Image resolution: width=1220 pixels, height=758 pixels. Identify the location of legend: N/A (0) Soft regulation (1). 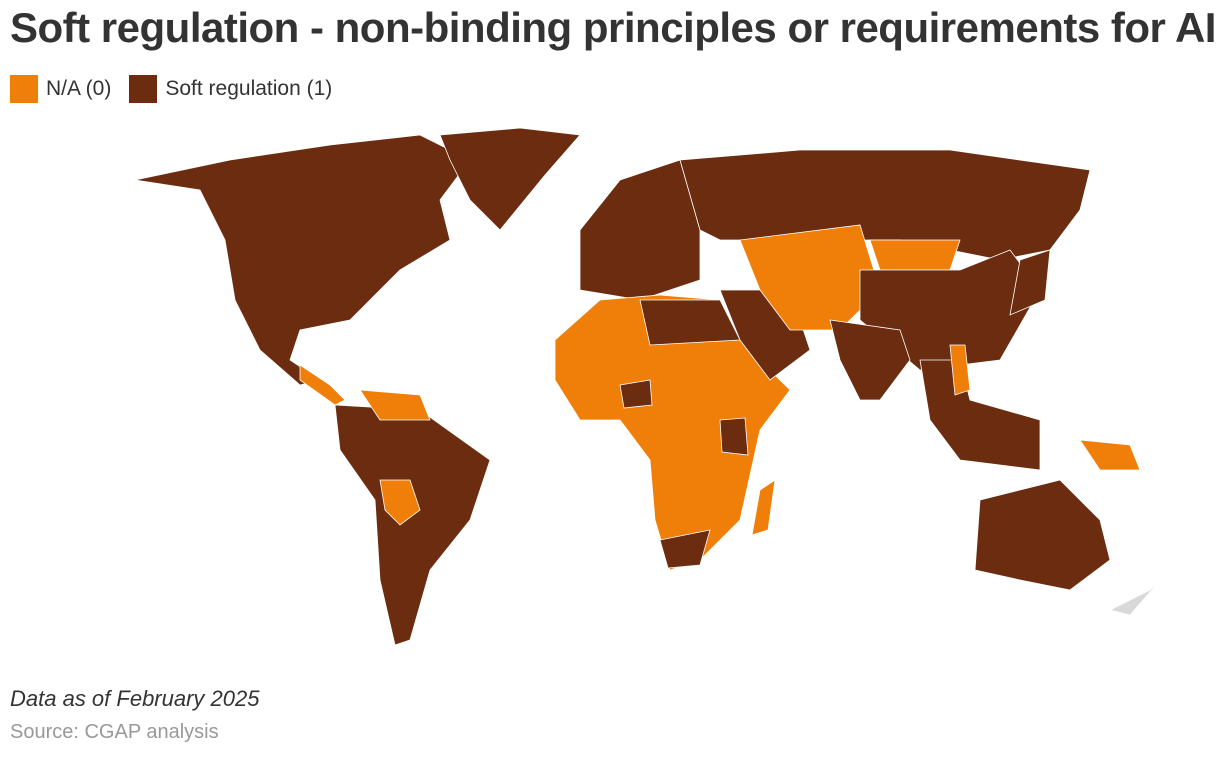
(171, 89).